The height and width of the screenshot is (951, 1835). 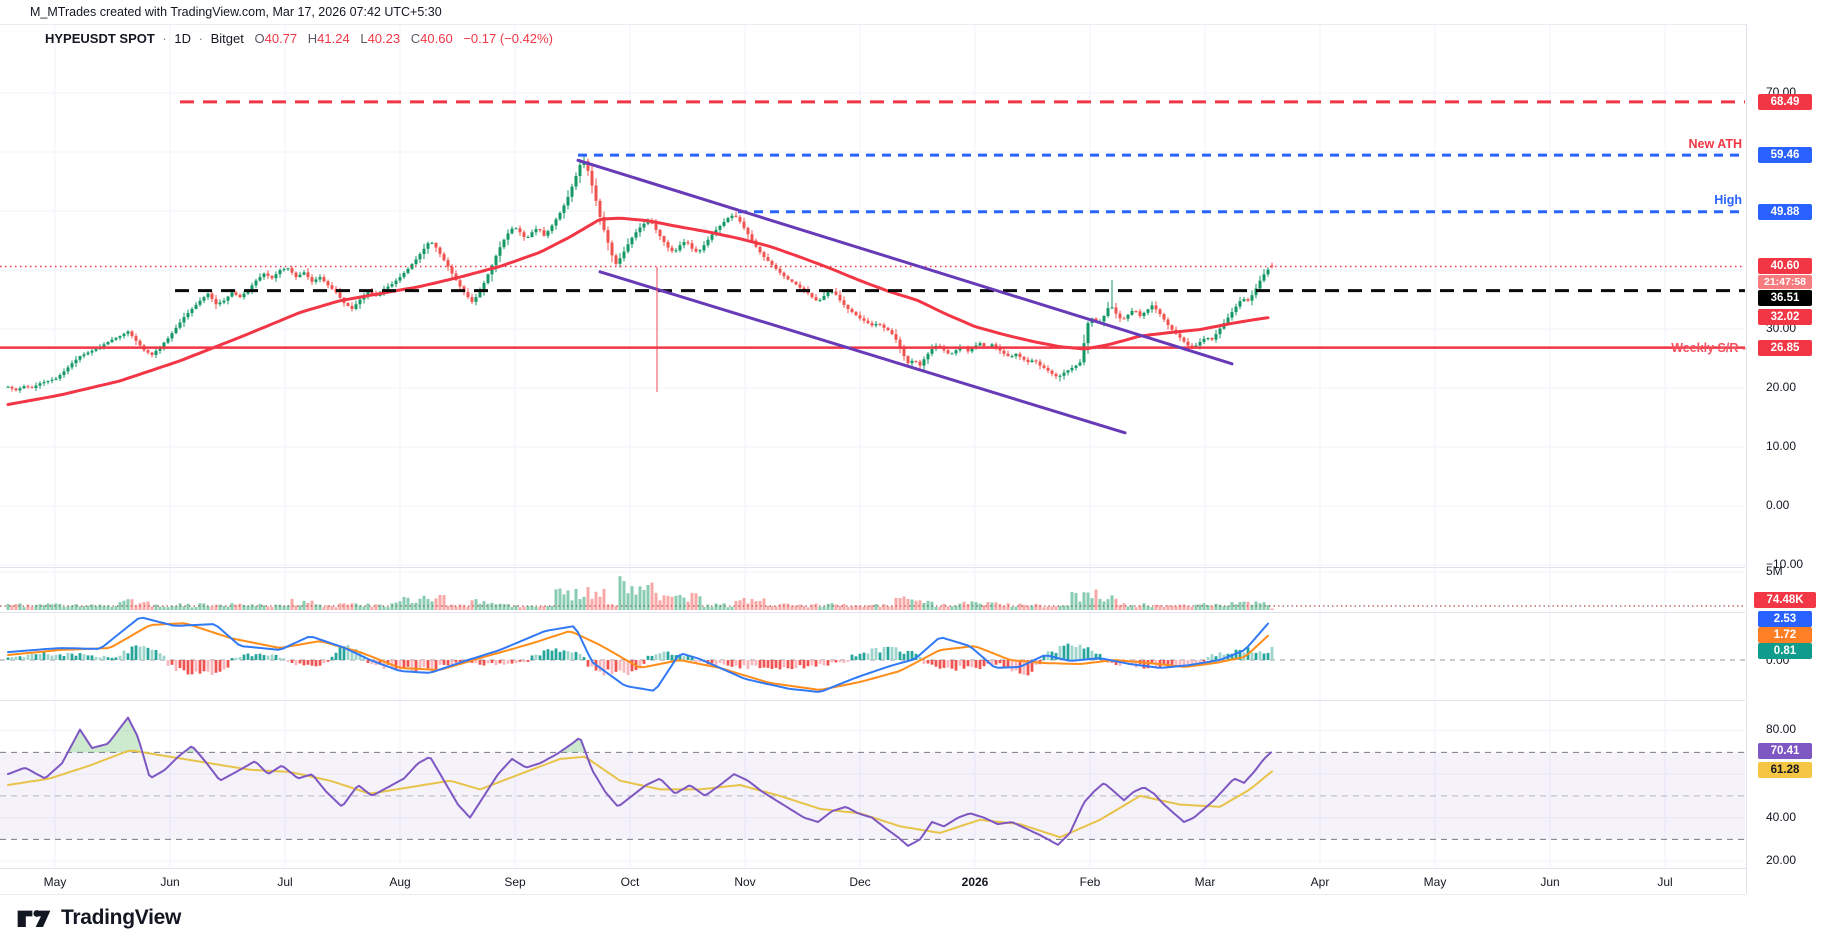 What do you see at coordinates (312, 38) in the screenshot?
I see `high-label: H` at bounding box center [312, 38].